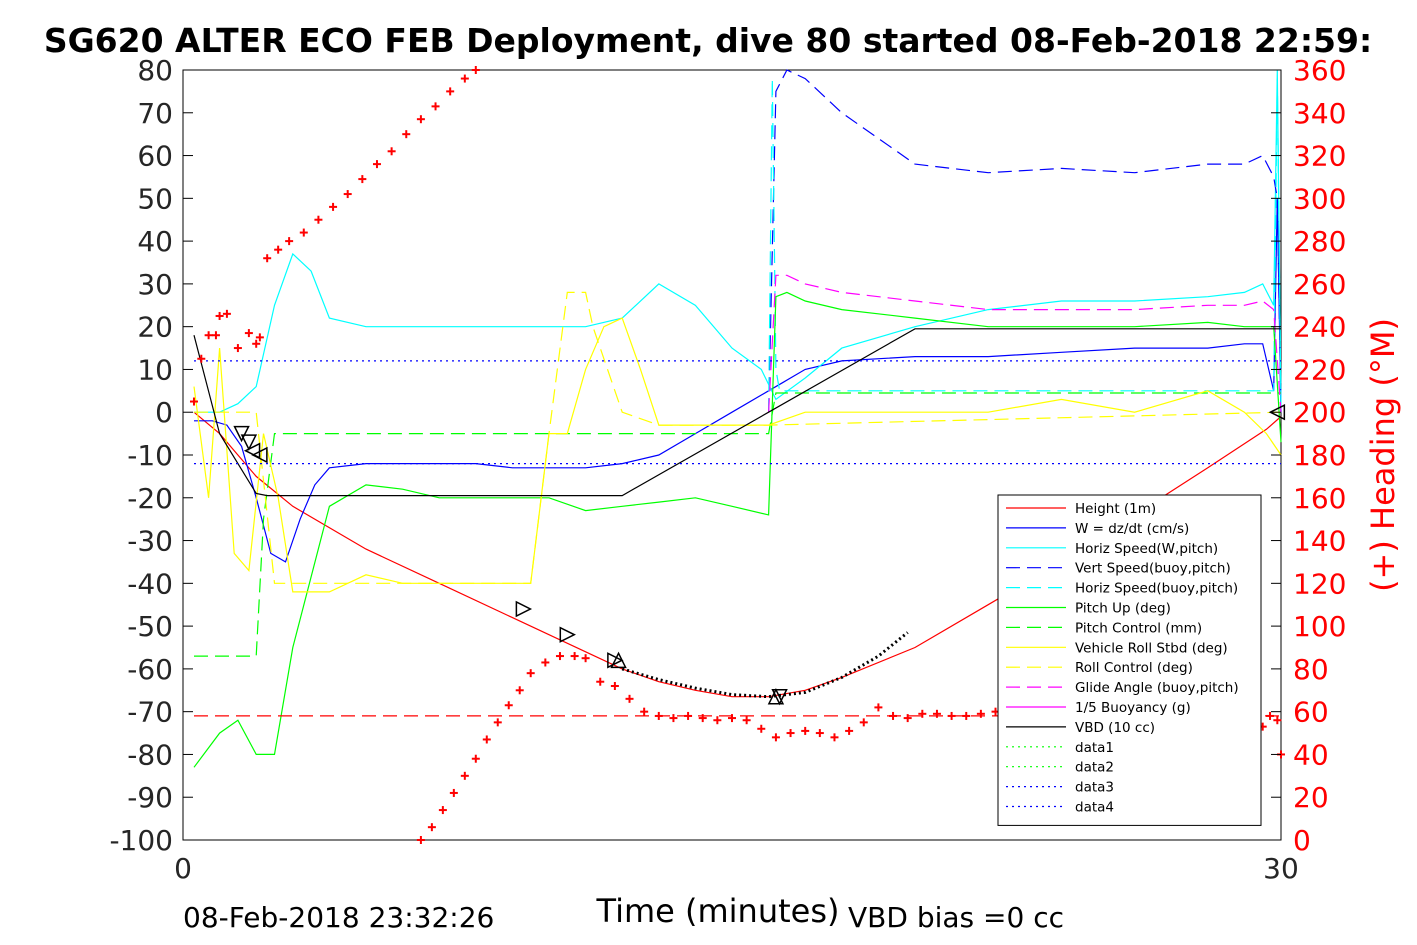 The image size is (1417, 945). I want to click on legend-entry: data4, so click(1094, 808).